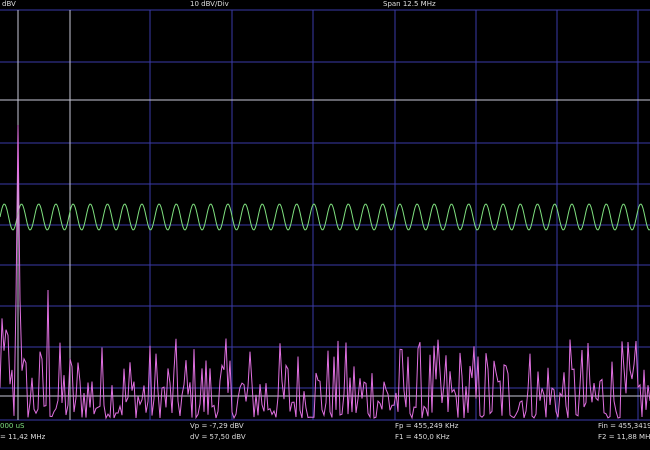 The width and height of the screenshot is (650, 450). I want to click on dv: dV = 57,50 dBV, so click(218, 437).